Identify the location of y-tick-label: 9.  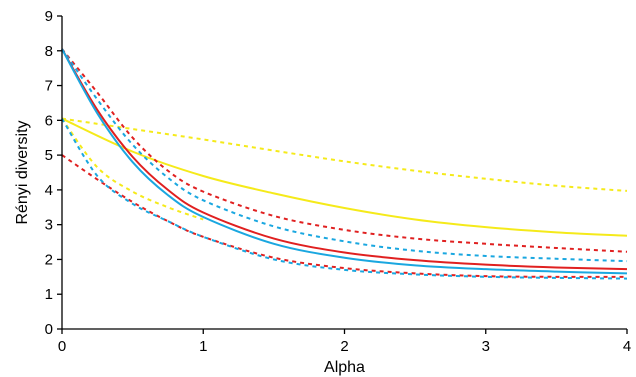
(49, 16).